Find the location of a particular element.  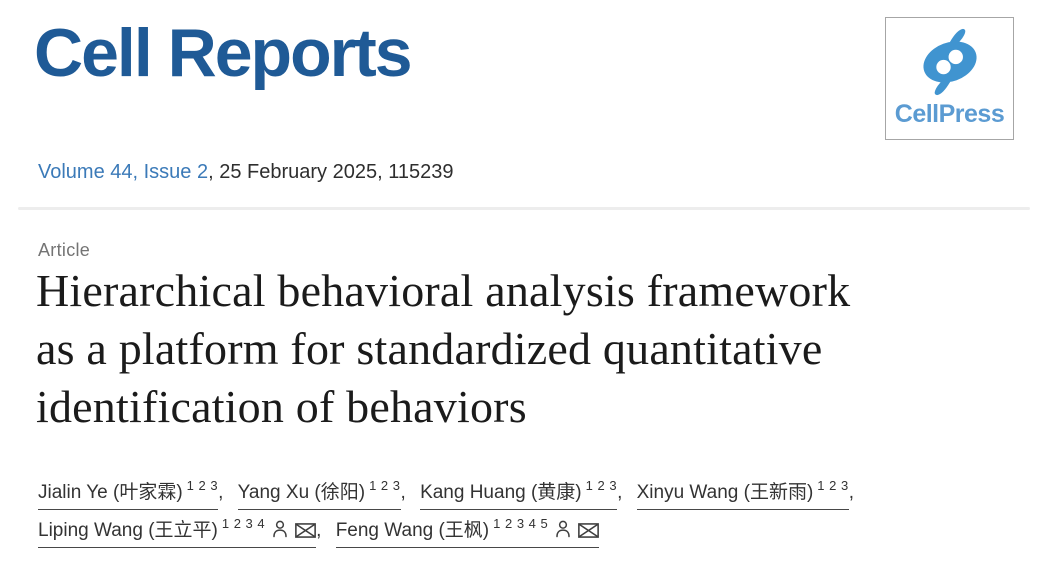

author-name: Jialin Ye (叶家霖) is located at coordinates (110, 492).